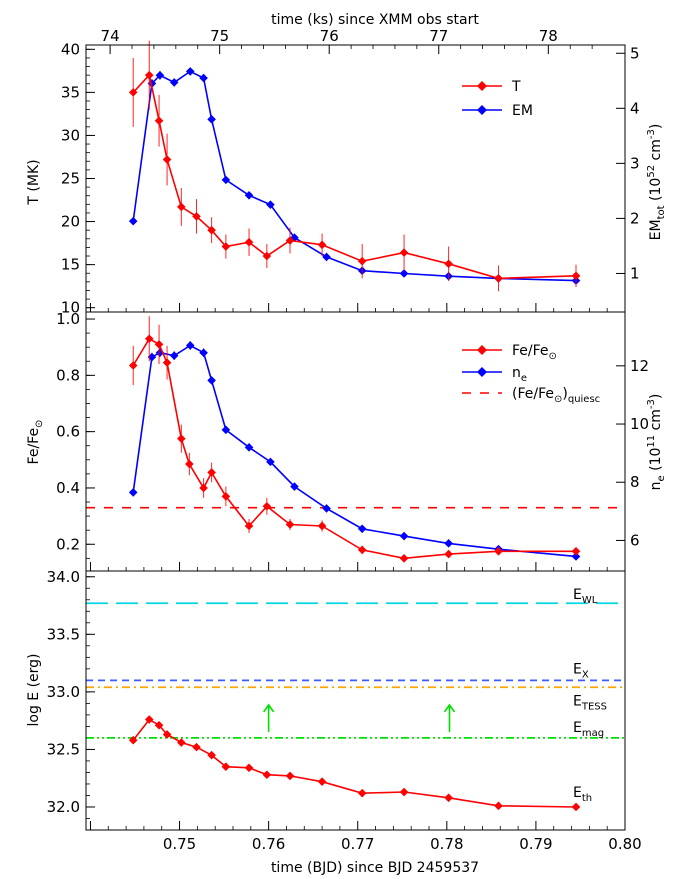 The height and width of the screenshot is (879, 687). Describe the element at coordinates (110, 36) in the screenshot. I see `top-x-tick-label: 74` at that location.